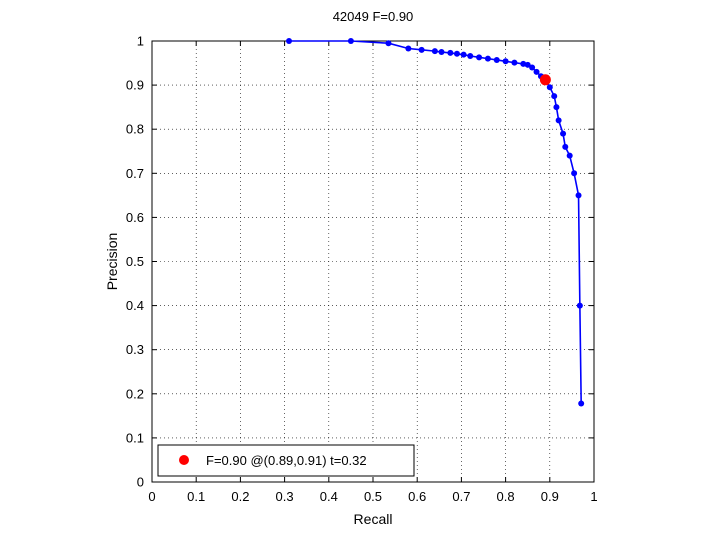 The height and width of the screenshot is (540, 720). What do you see at coordinates (417, 496) in the screenshot?
I see `x-tick-label: 0.6` at bounding box center [417, 496].